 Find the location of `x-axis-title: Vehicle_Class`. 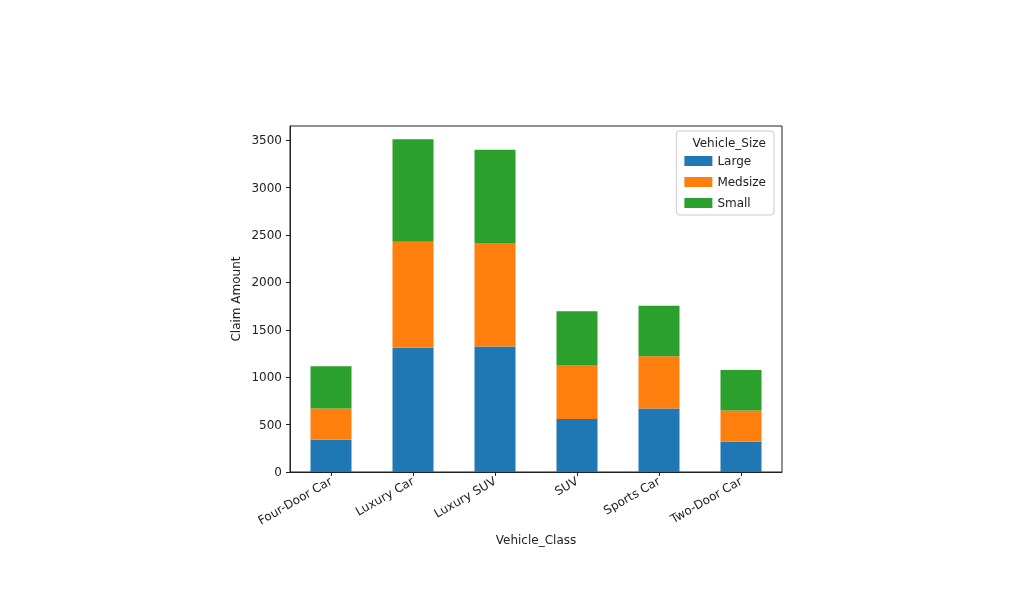

x-axis-title: Vehicle_Class is located at coordinates (536, 540).